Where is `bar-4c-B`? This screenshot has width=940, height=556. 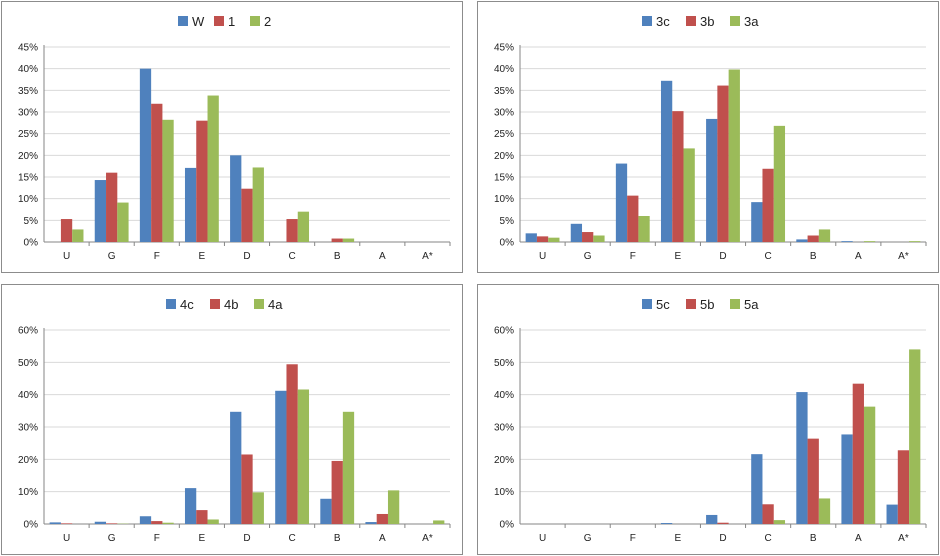 bar-4c-B is located at coordinates (326, 511).